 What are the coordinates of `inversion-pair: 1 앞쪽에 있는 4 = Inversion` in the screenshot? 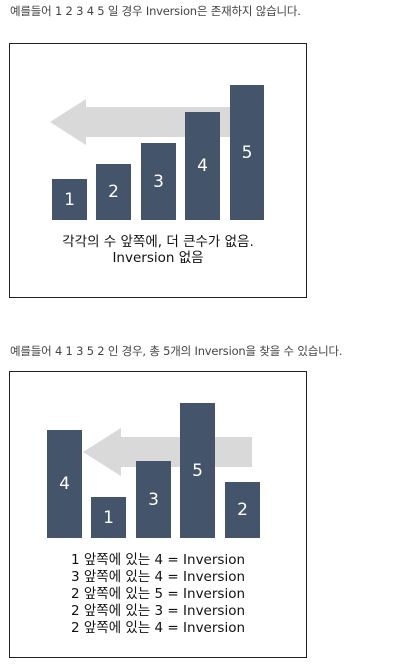 It's located at (158, 560).